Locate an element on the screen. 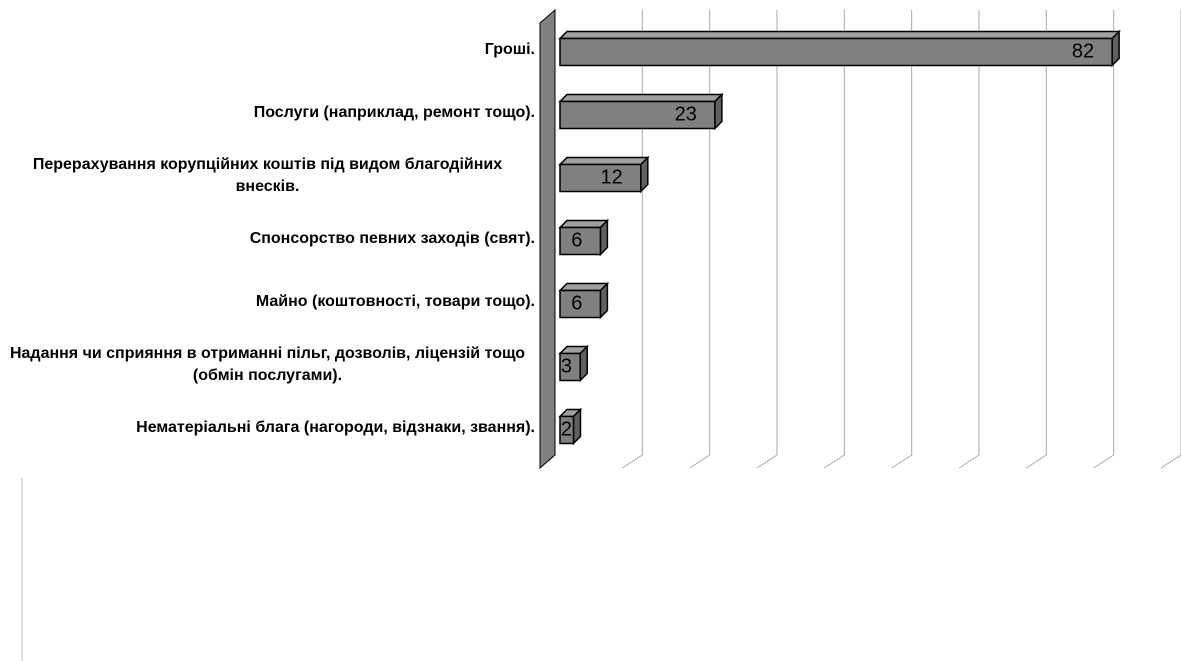 The height and width of the screenshot is (661, 1181). value-label: 12 is located at coordinates (612, 177).